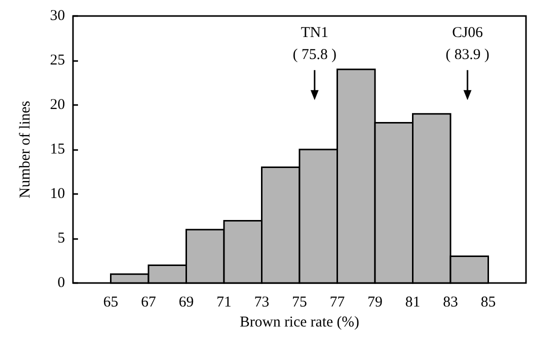  What do you see at coordinates (57, 16) in the screenshot?
I see `y-tick-label: 30` at bounding box center [57, 16].